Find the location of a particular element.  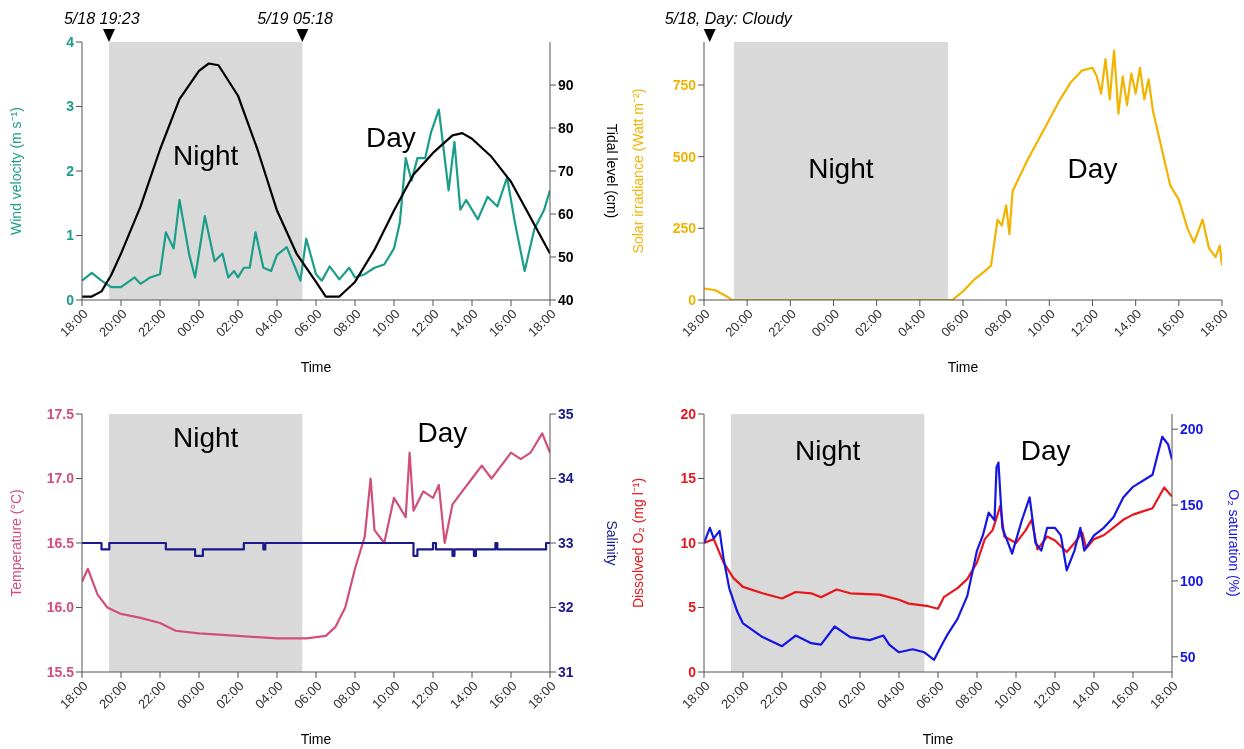

y-tick-label: 15.5 is located at coordinates (60, 671).